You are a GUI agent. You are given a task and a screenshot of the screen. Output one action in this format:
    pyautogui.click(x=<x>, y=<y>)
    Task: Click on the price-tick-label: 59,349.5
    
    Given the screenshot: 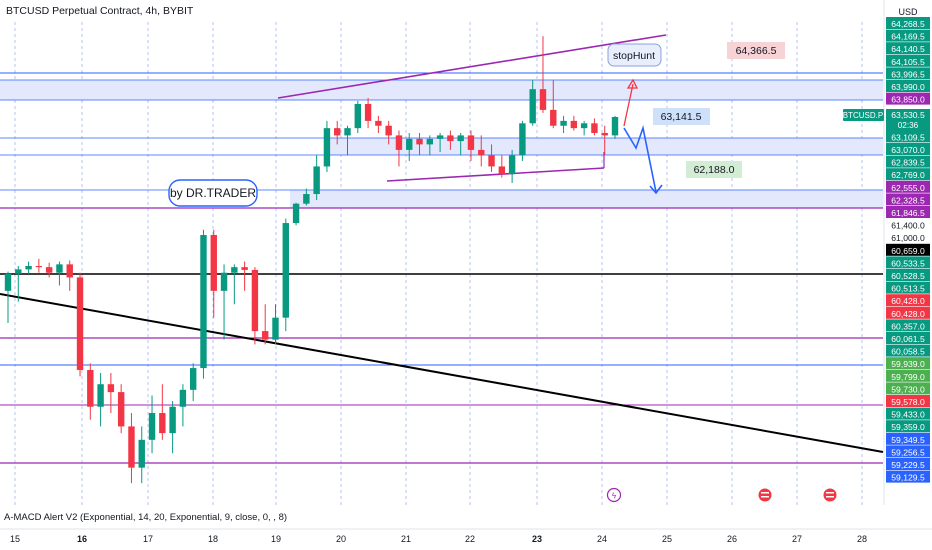 What is the action you would take?
    pyautogui.click(x=908, y=440)
    